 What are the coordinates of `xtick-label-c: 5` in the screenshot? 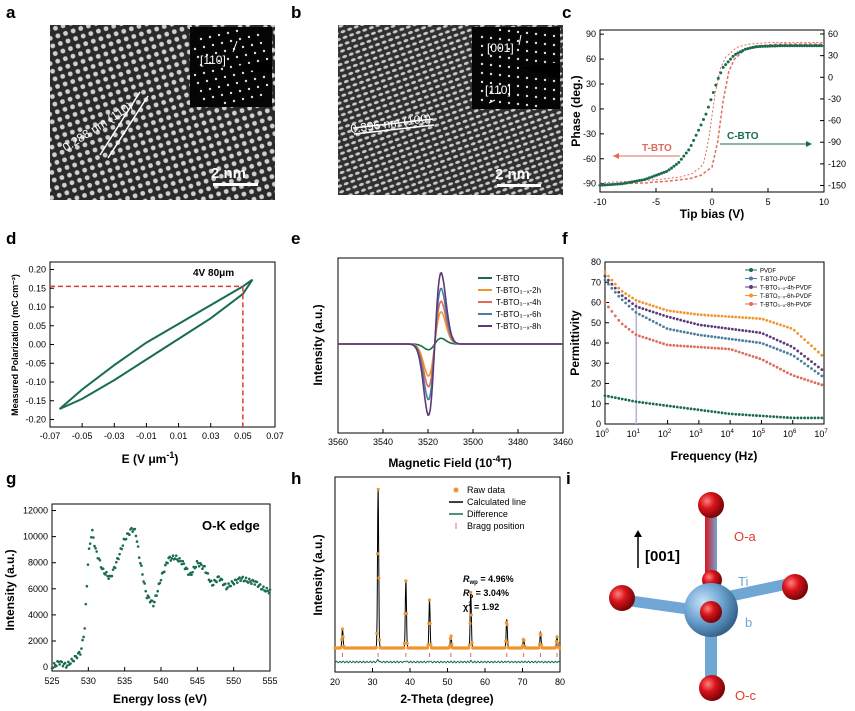 It's located at (767, 202).